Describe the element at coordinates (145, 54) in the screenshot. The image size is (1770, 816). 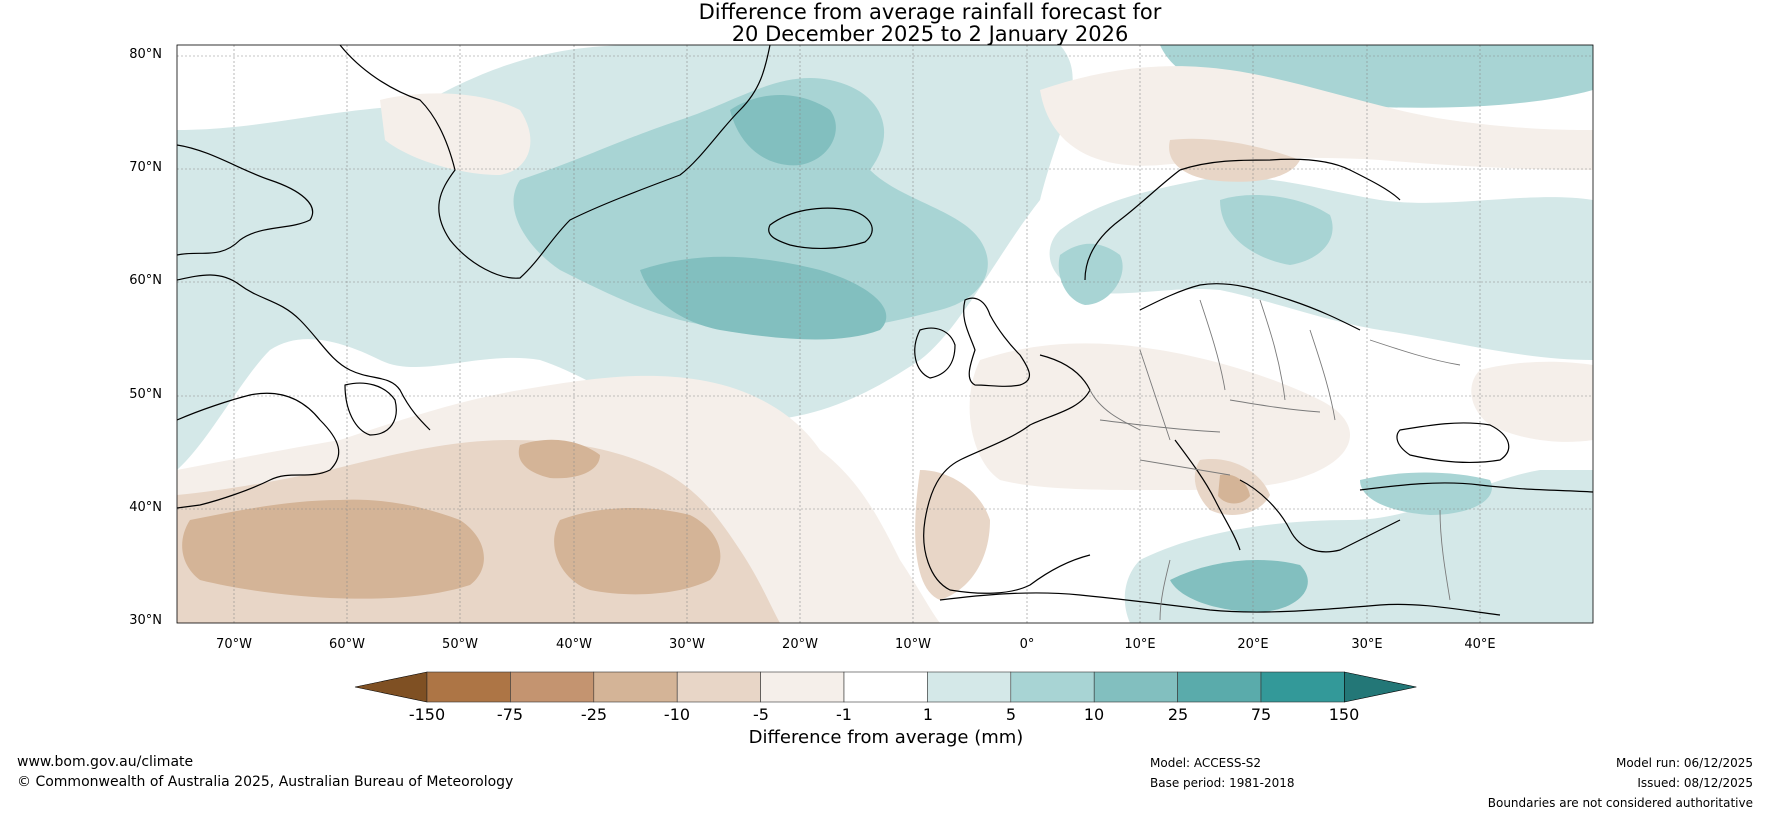
I see `lat-label-80n: 80°N` at that location.